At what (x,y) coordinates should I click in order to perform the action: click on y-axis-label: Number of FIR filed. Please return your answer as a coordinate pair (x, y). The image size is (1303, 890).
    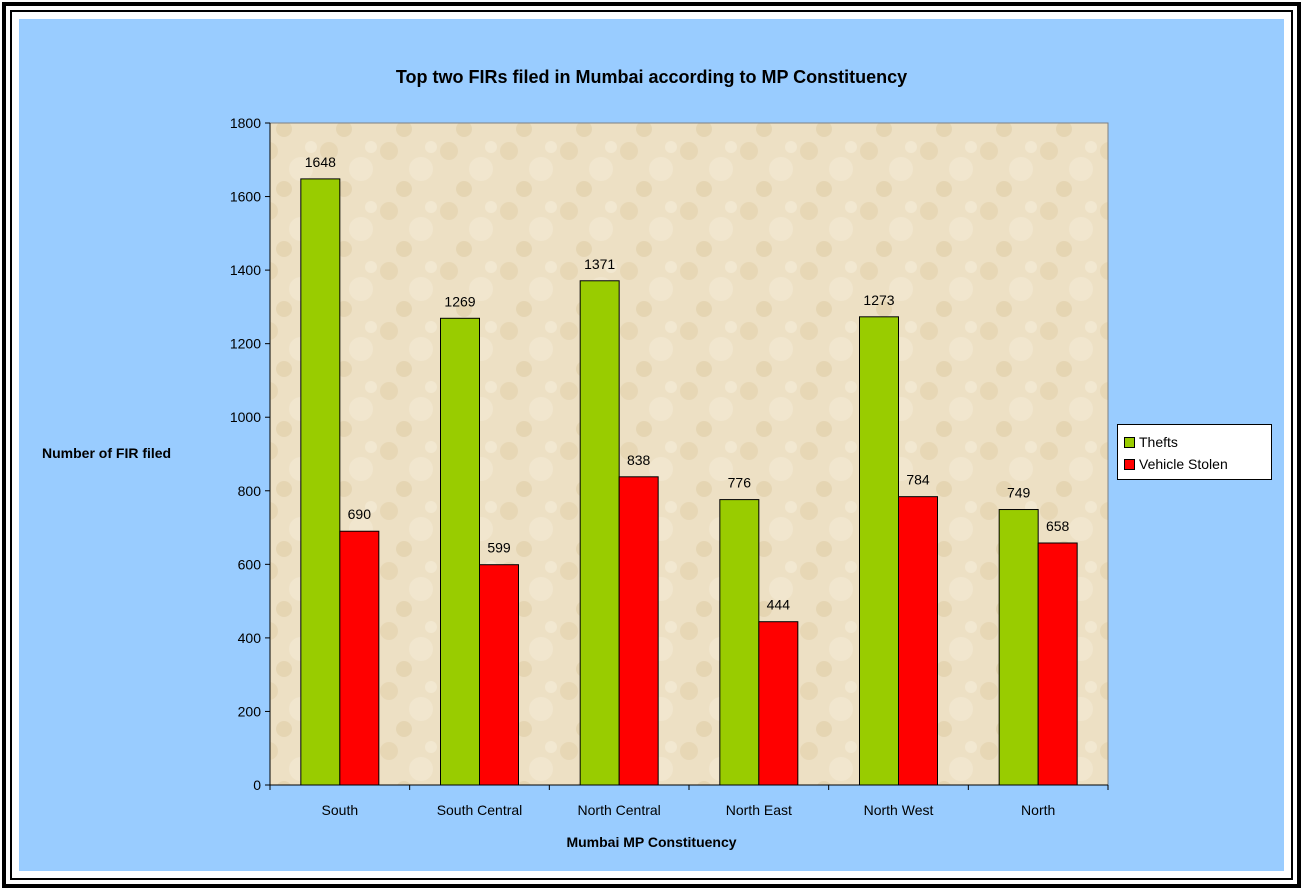
    Looking at the image, I should click on (107, 453).